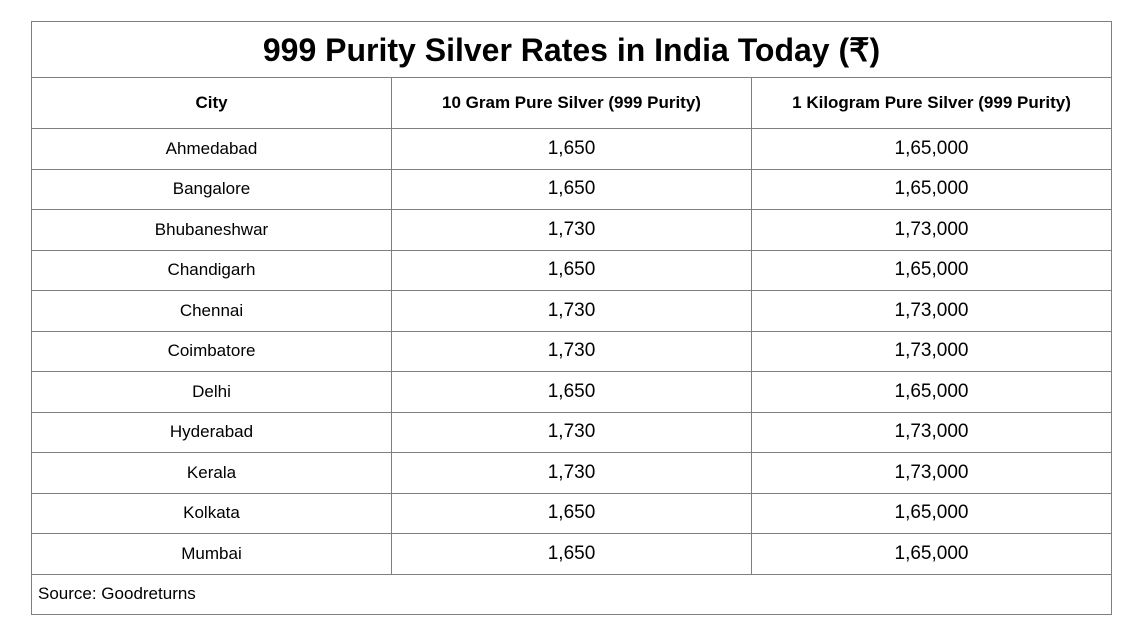  I want to click on city-cell: Kerala, so click(211, 473).